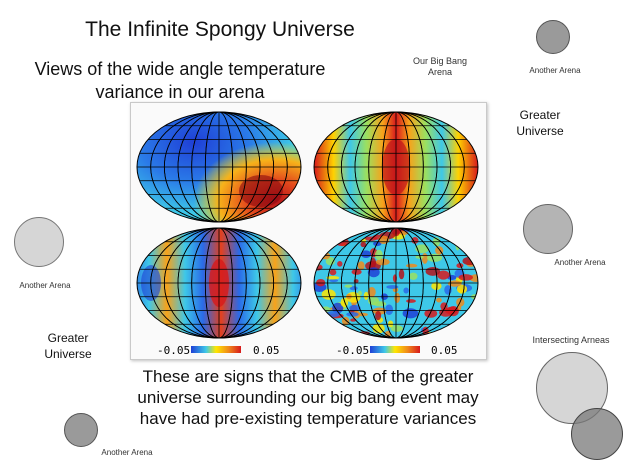 The image size is (639, 470). I want to click on cmb-map-dipole, so click(219, 167).